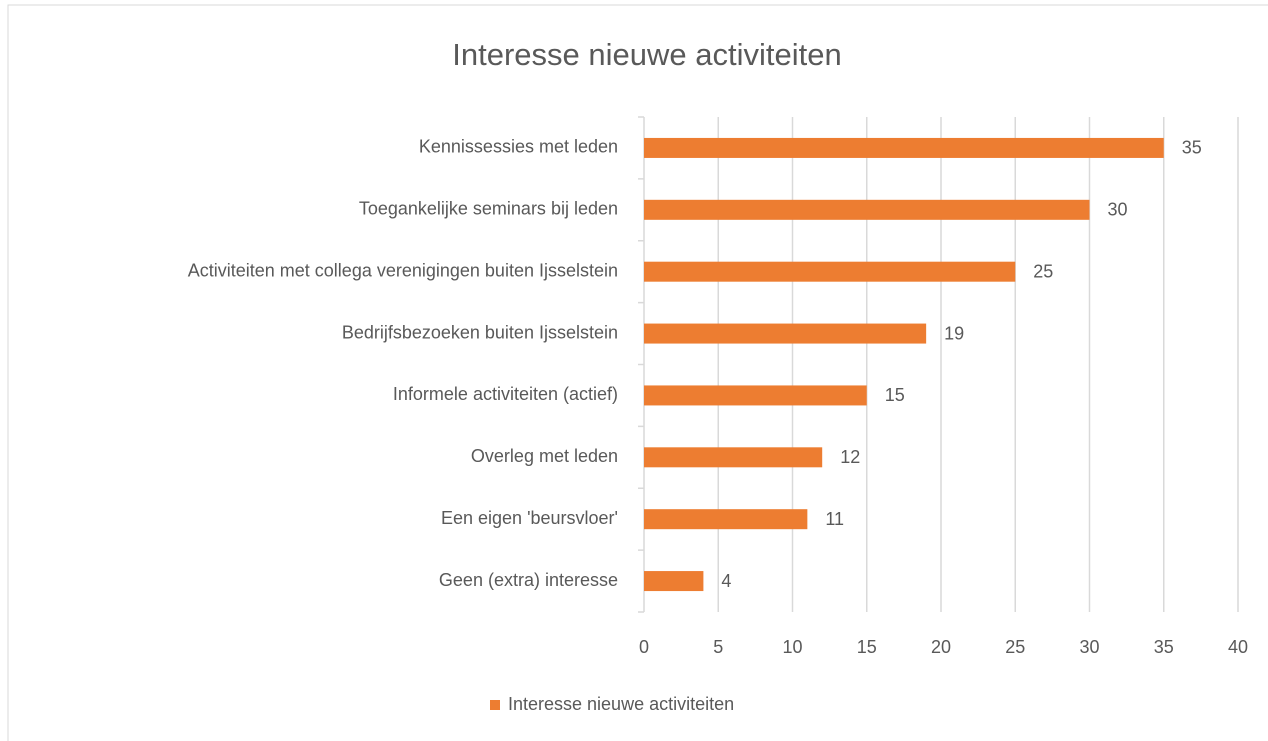  Describe the element at coordinates (850, 457) in the screenshot. I see `data-label: 12` at that location.